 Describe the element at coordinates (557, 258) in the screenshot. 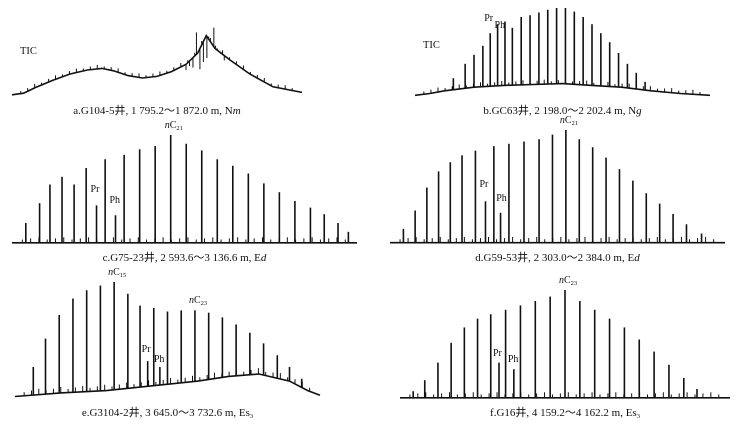

I see `panel-caption: d.G59-53井, 2 303.0～2 384.0 m, Ed` at that location.